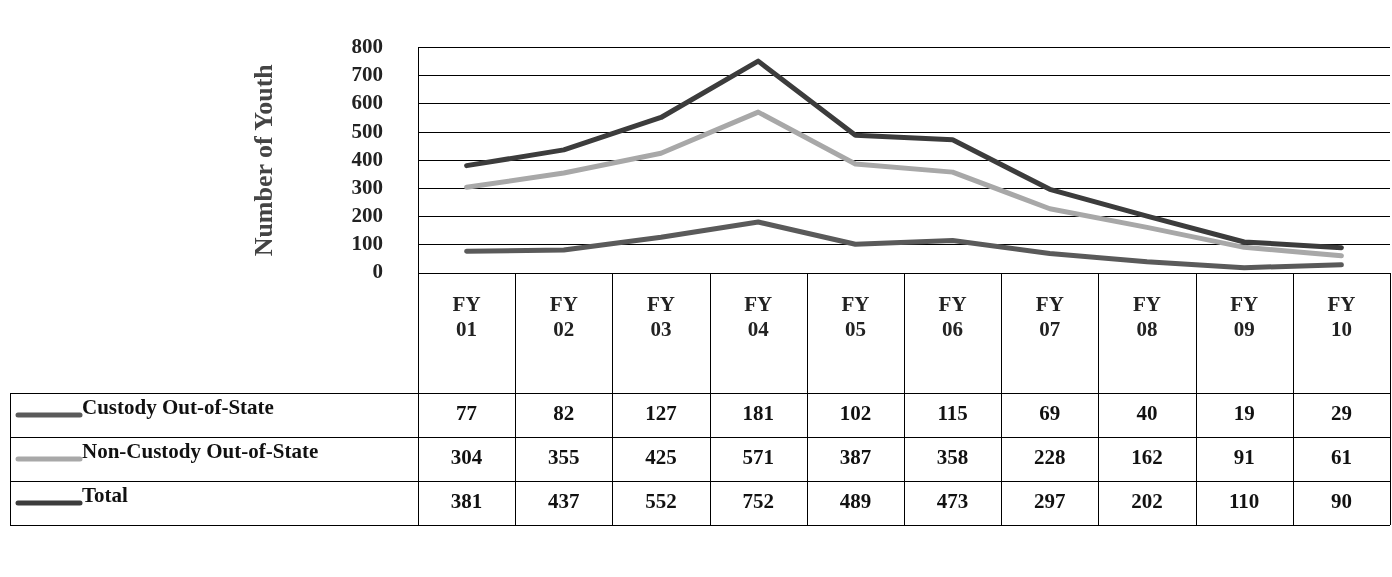 The height and width of the screenshot is (577, 1392). What do you see at coordinates (1341, 501) in the screenshot?
I see `data-label: 90` at bounding box center [1341, 501].